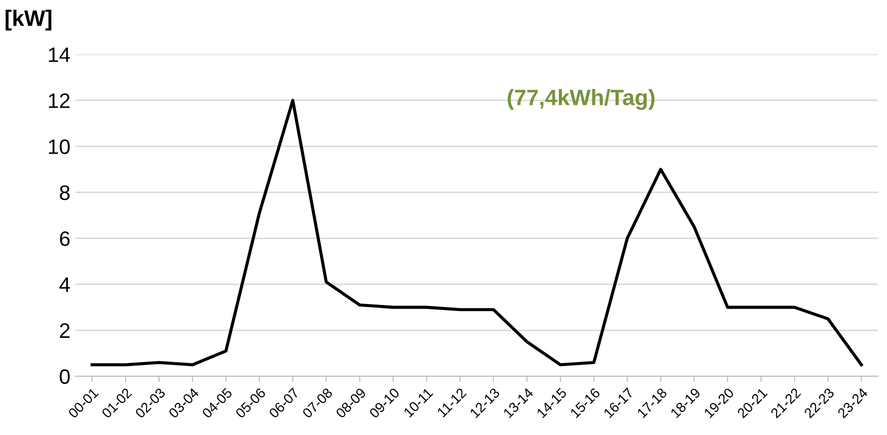 Image resolution: width=887 pixels, height=435 pixels. I want to click on y-axis-title: [kW], so click(29, 20).